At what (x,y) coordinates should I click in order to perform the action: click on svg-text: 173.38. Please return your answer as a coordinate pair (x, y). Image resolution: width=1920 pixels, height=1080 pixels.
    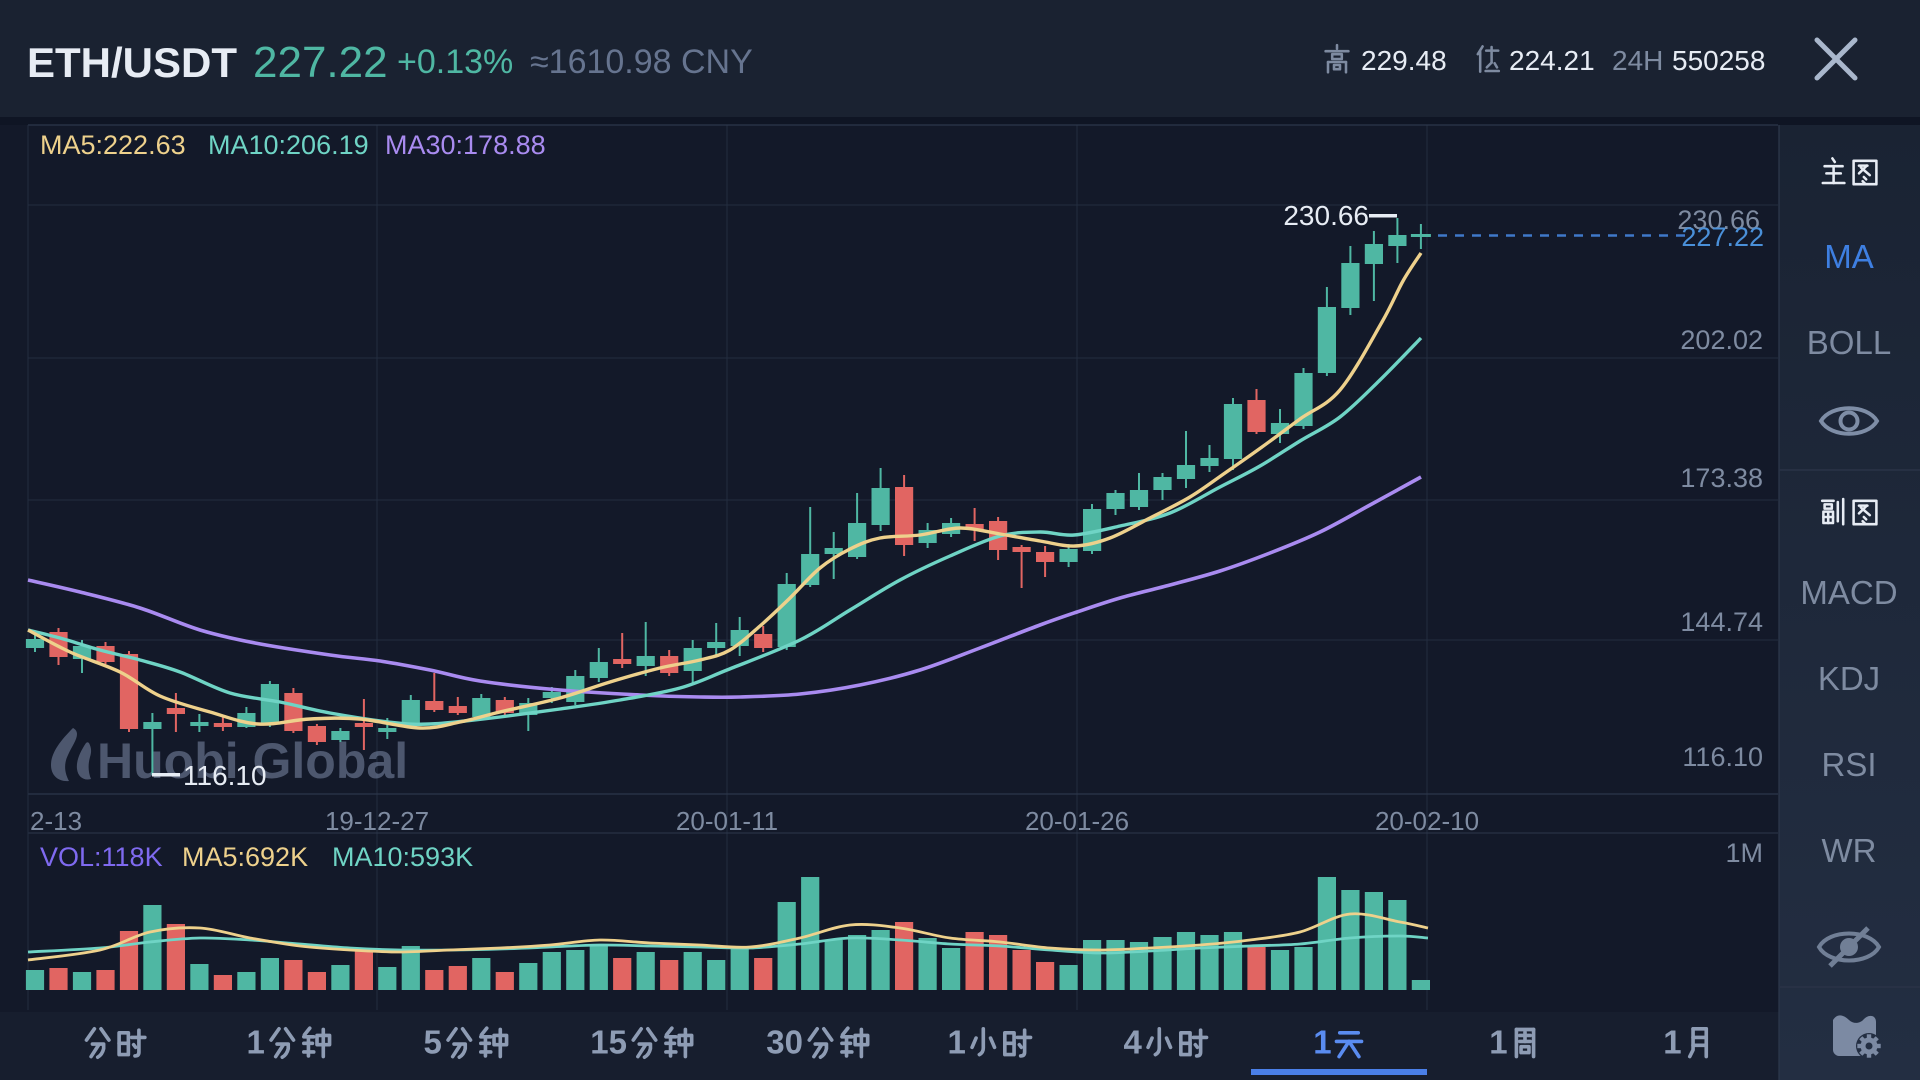
    Looking at the image, I should click on (1721, 478).